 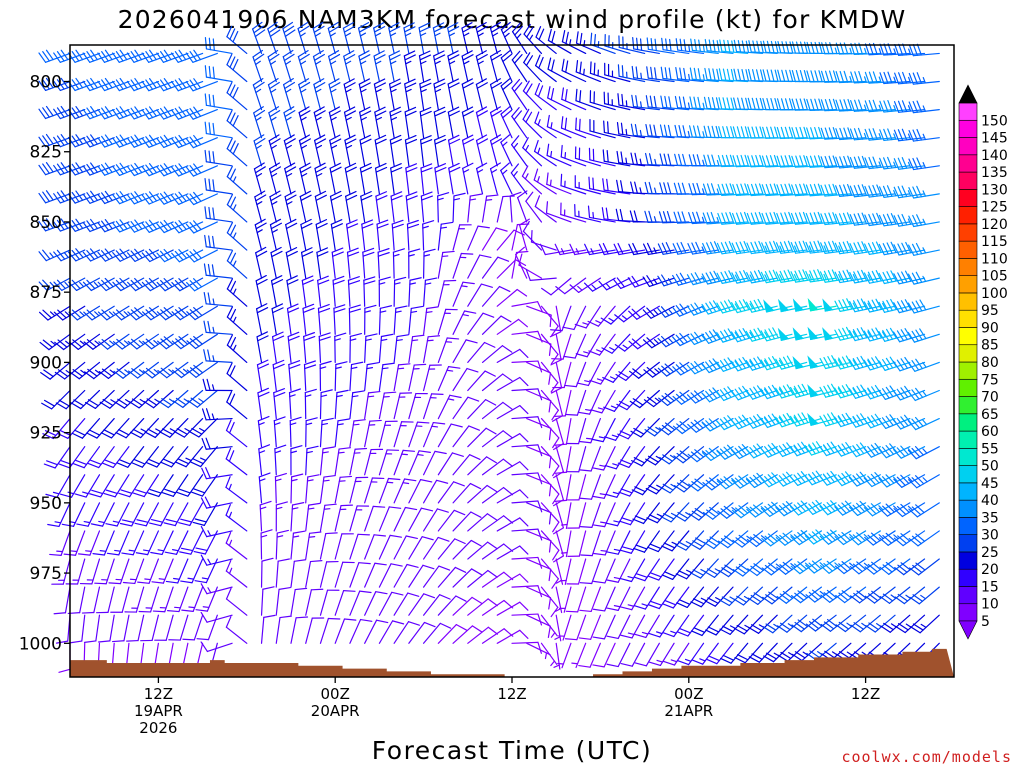 What do you see at coordinates (968, 232) in the screenshot?
I see `colorbar-swatch` at bounding box center [968, 232].